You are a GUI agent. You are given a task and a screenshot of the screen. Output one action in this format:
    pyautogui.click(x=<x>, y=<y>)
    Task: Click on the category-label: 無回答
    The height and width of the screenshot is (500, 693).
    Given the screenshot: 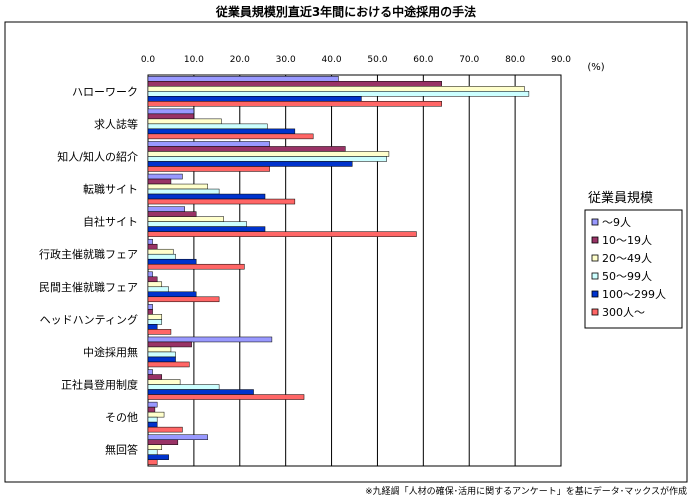 What is the action you would take?
    pyautogui.click(x=121, y=450)
    